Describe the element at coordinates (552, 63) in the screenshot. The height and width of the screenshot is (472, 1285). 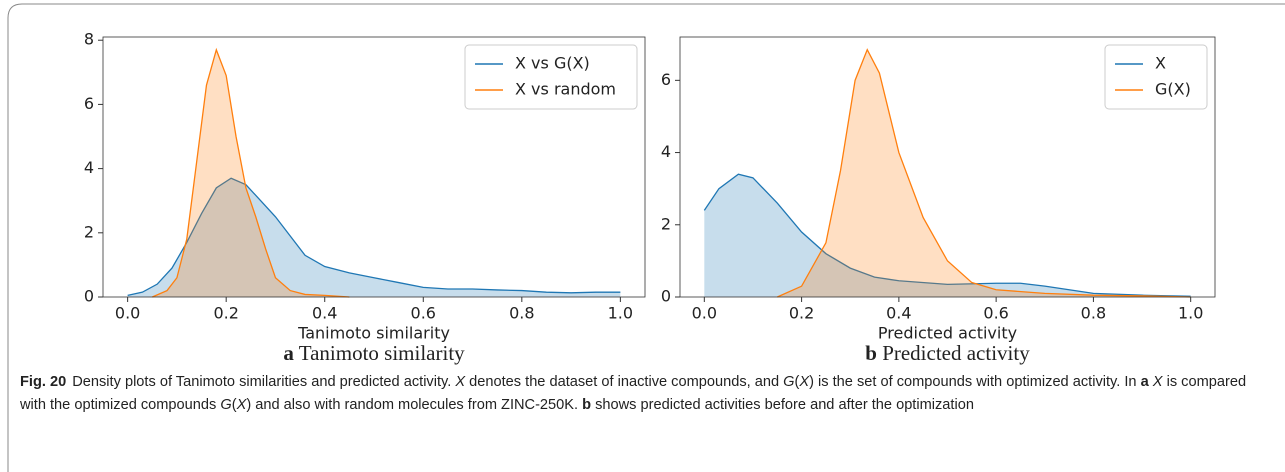
I see `legend-label: X vs G(X)` at that location.